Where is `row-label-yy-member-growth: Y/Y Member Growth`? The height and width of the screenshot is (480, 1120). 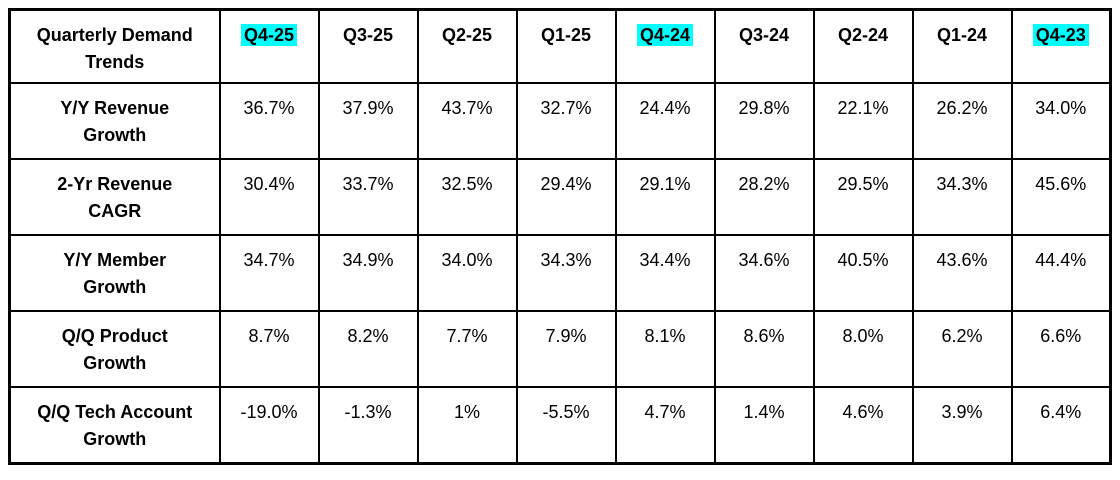 row-label-yy-member-growth: Y/Y Member Growth is located at coordinates (114, 273).